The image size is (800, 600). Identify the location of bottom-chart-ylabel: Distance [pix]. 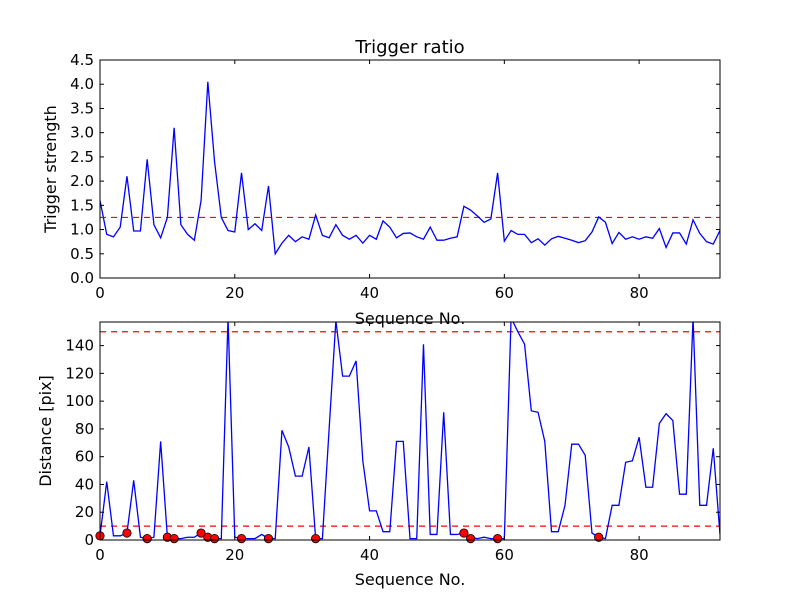
(45, 431).